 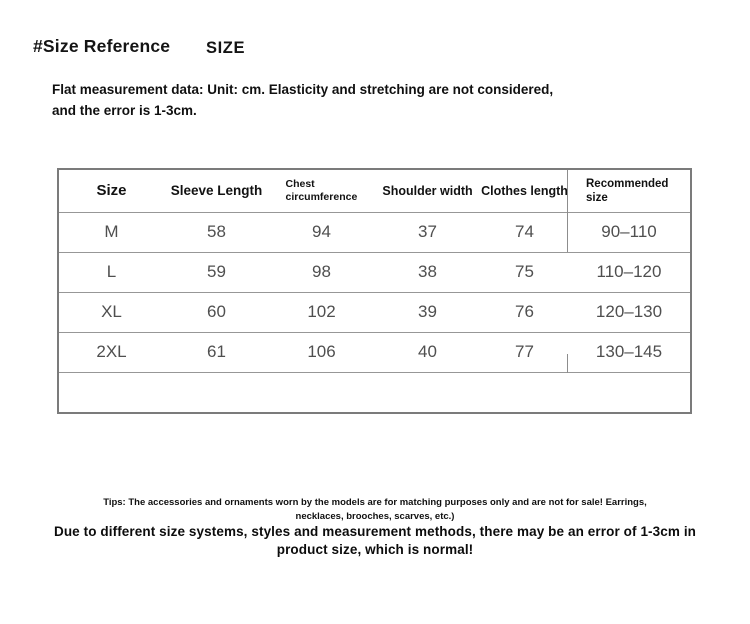 What do you see at coordinates (524, 351) in the screenshot?
I see `measurement-cell: 77` at bounding box center [524, 351].